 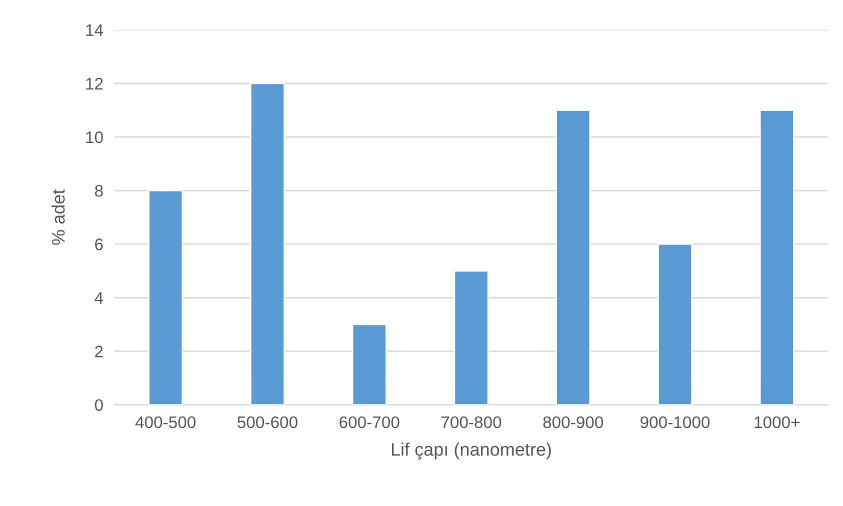 I want to click on x-tick-label: 900-1000, so click(x=675, y=422).